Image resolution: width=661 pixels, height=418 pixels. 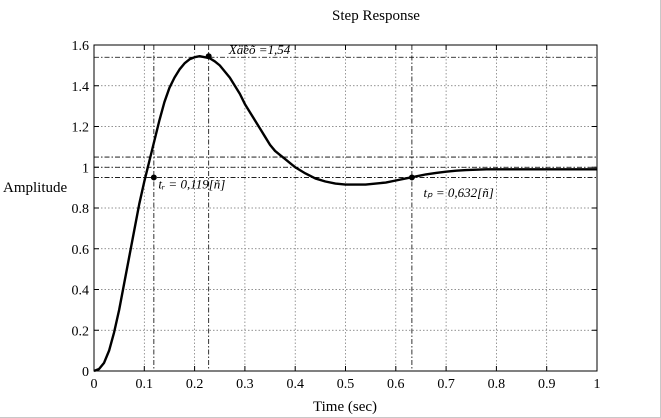 I want to click on x-tick-label: 1, so click(x=597, y=384).